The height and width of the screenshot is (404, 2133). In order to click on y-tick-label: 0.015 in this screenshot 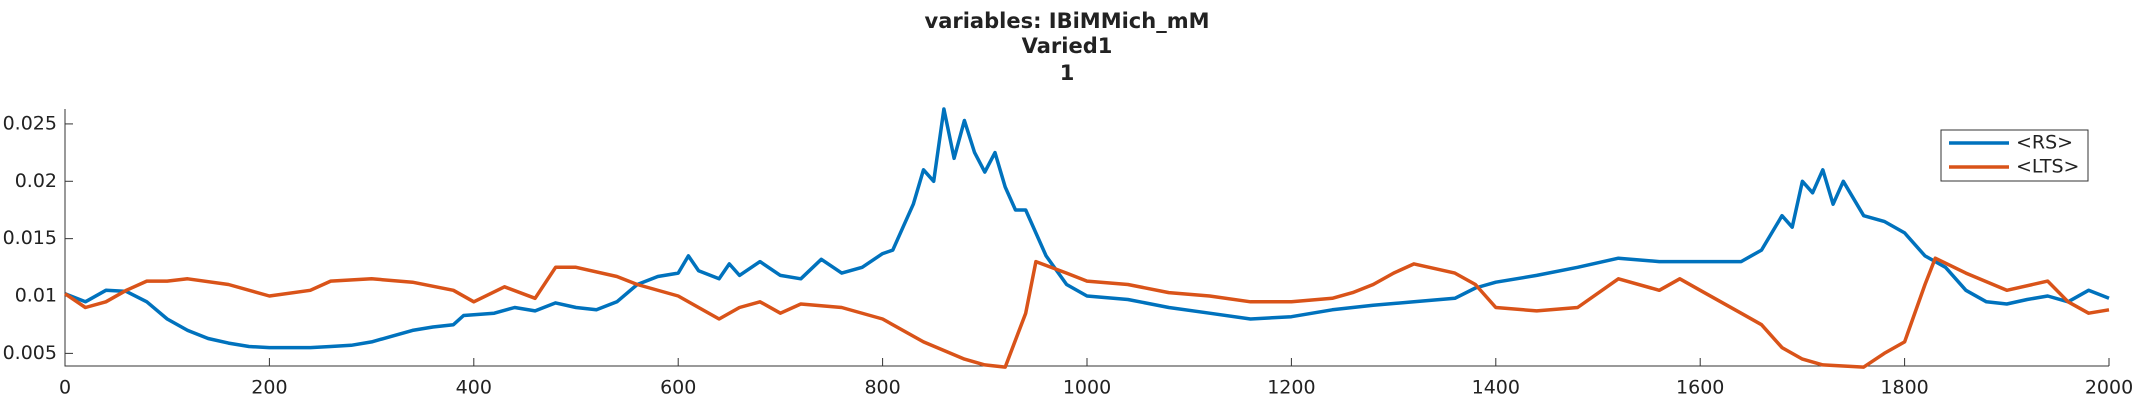, I will do `click(30, 238)`.